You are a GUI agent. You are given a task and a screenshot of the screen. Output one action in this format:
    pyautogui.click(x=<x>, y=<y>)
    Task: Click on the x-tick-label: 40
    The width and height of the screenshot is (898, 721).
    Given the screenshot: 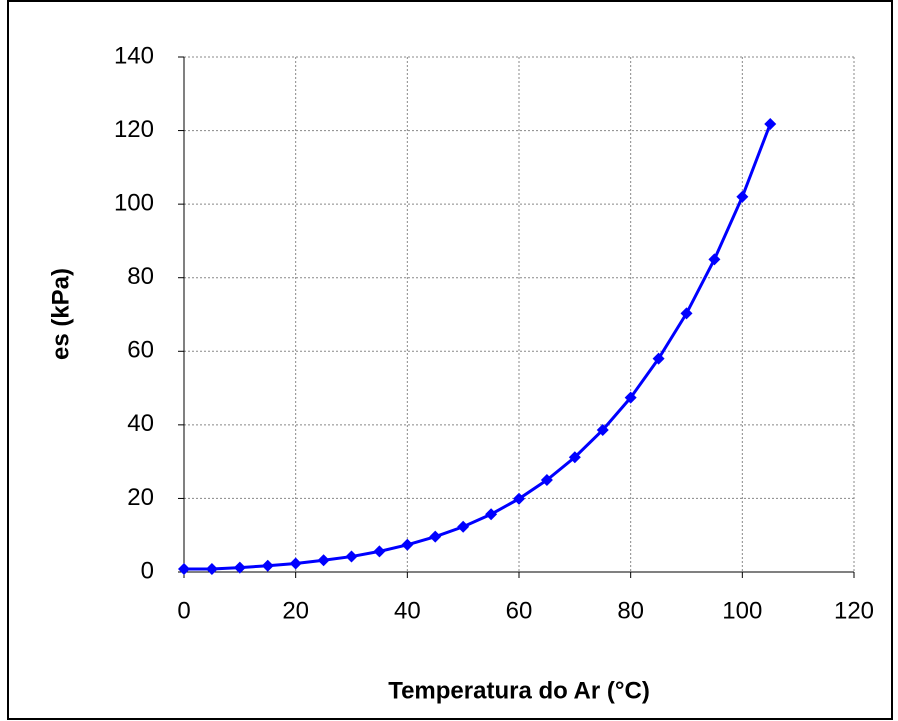 What is the action you would take?
    pyautogui.click(x=407, y=610)
    